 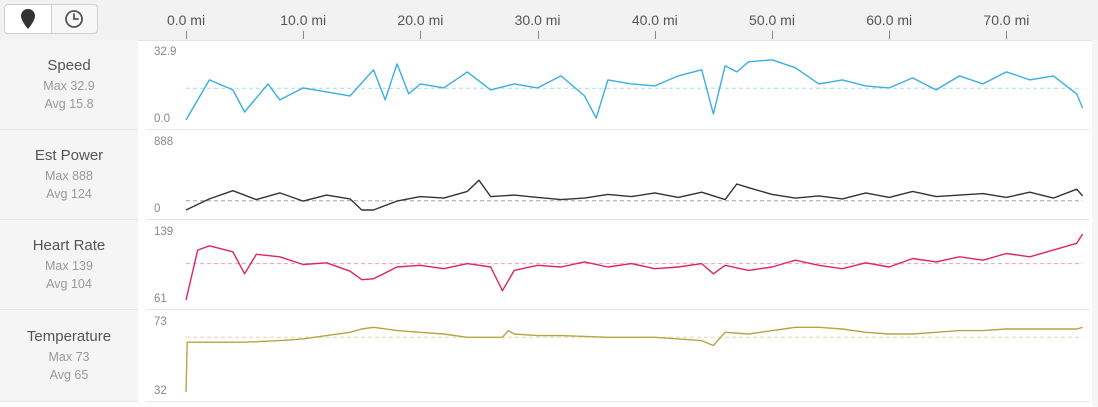 I want to click on temperature-label-cell: Temperature Max 73 Avg 65, so click(x=69, y=356).